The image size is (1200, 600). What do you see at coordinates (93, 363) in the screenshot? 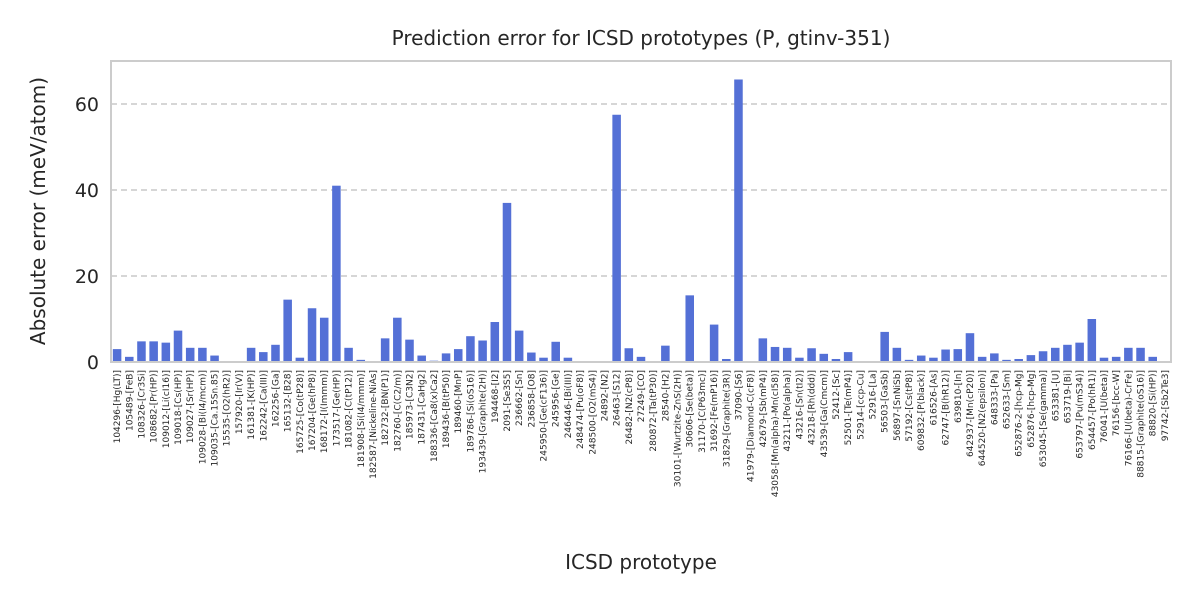
I see `y-tick-label: 0` at bounding box center [93, 363].